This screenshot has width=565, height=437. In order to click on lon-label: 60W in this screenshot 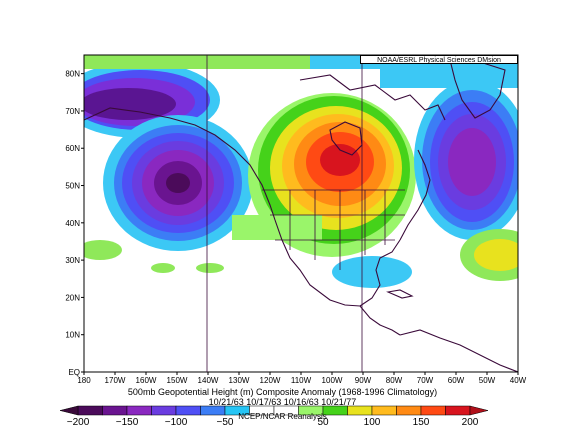, I will do `click(456, 380)`.